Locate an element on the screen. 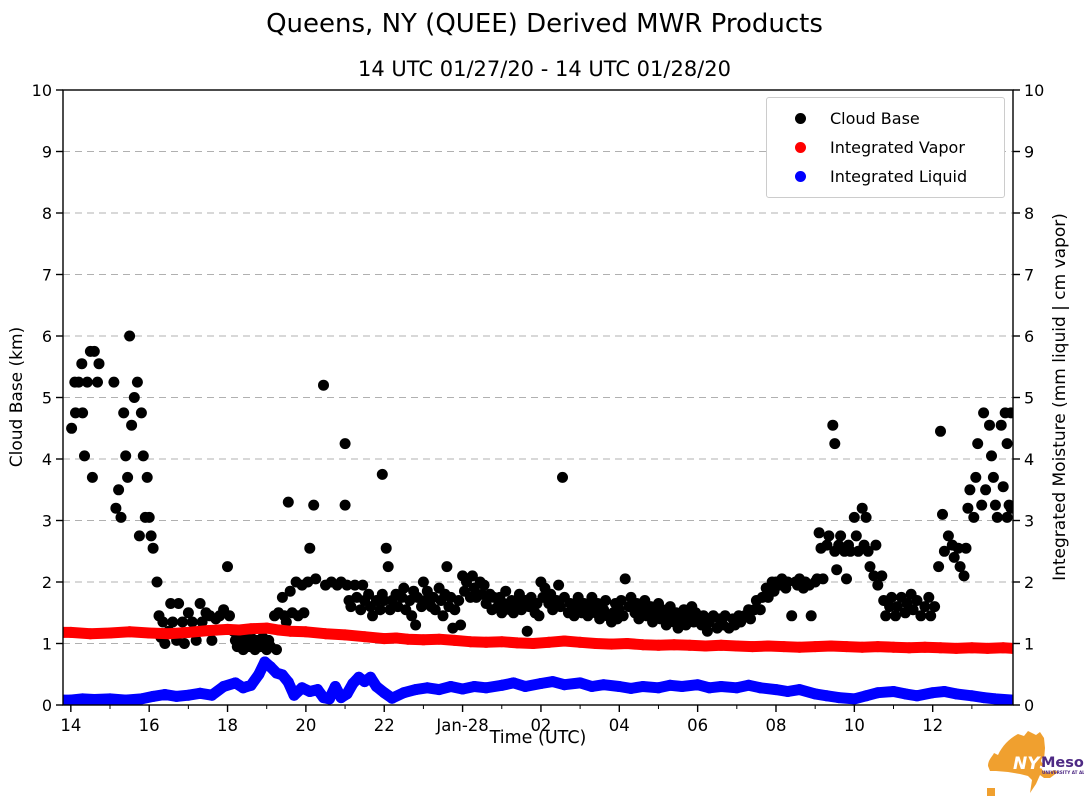 The width and height of the screenshot is (1089, 804). x-tick-label: 18 is located at coordinates (227, 725).